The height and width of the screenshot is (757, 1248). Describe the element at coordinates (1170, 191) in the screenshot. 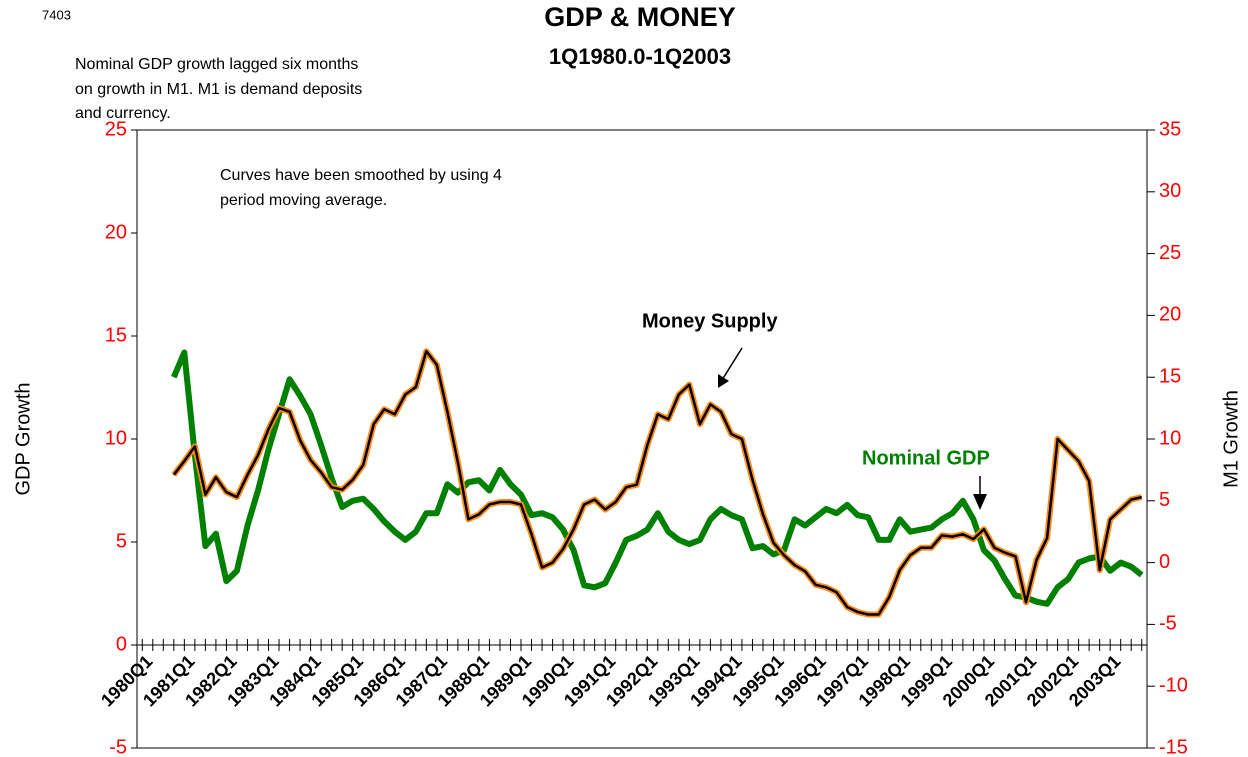

I see `y2-tick-label: 30` at that location.